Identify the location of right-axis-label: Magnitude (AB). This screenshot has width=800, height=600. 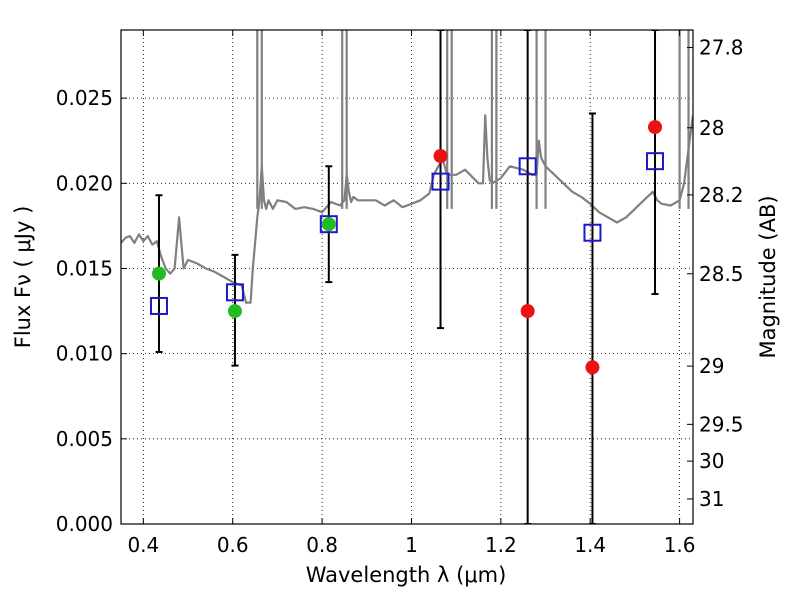
(768, 276).